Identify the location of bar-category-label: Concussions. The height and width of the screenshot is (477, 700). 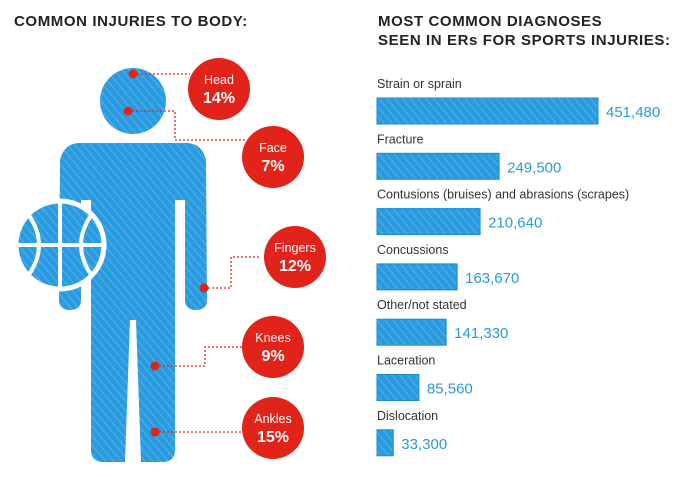
(413, 250).